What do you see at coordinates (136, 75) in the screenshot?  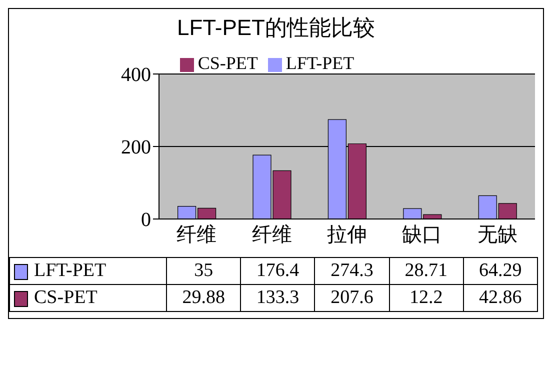 I see `y-tick-label: 400` at bounding box center [136, 75].